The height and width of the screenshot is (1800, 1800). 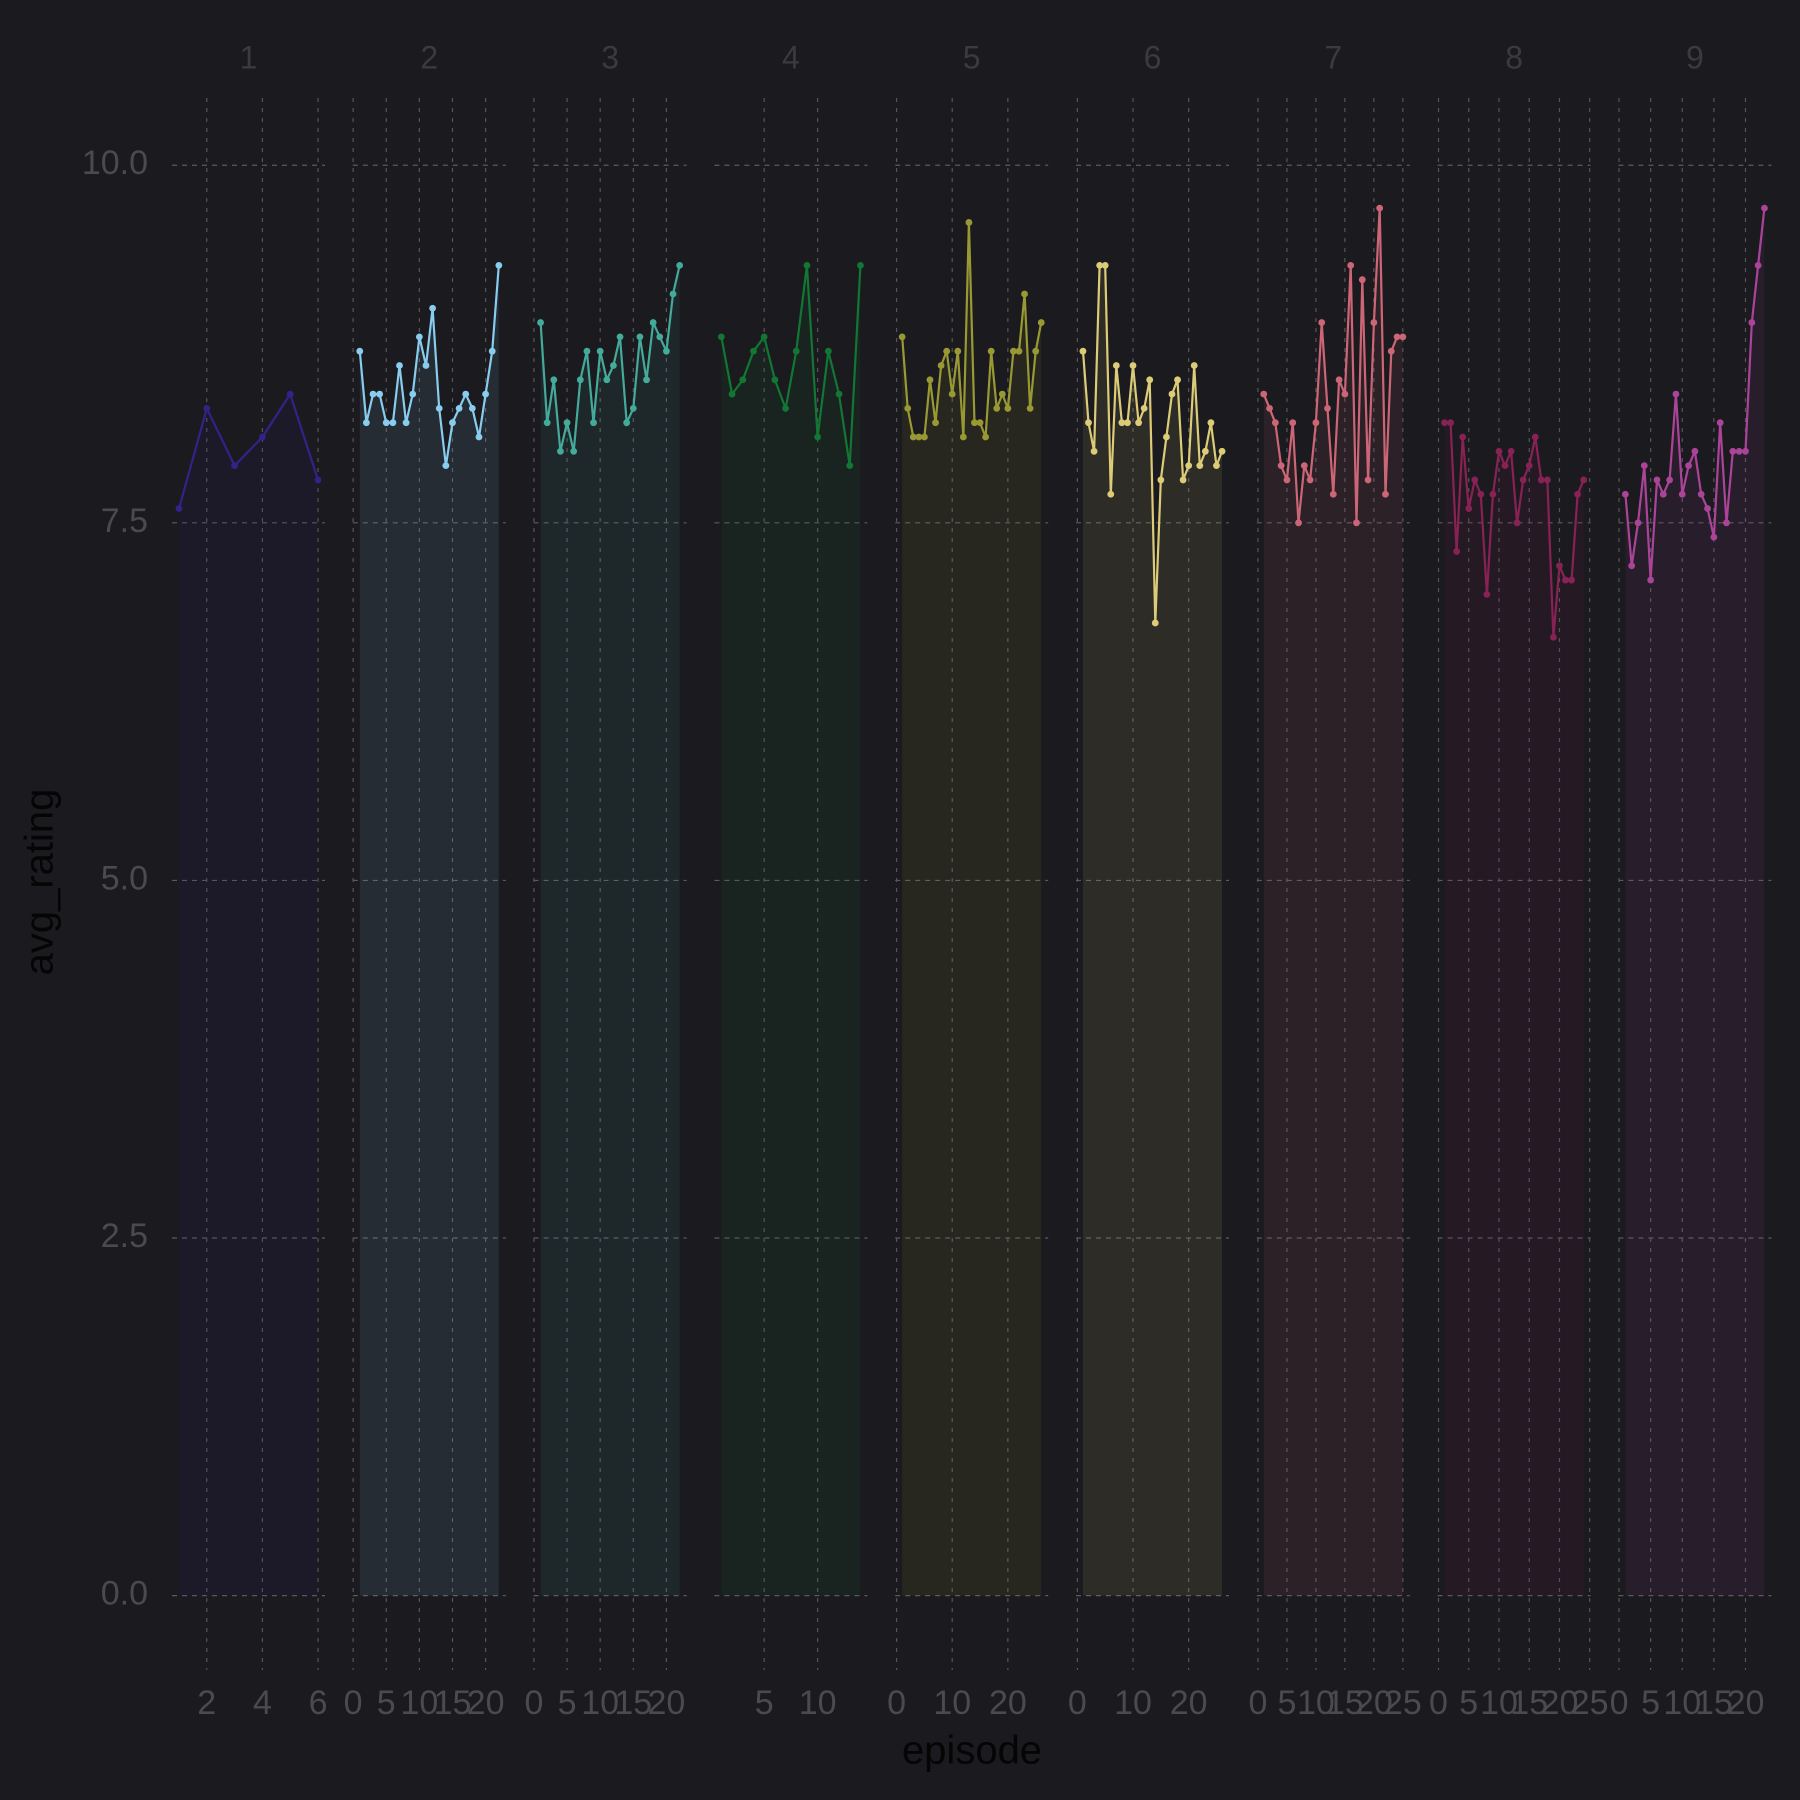 What do you see at coordinates (124, 521) in the screenshot?
I see `y-tick-label: 7.5` at bounding box center [124, 521].